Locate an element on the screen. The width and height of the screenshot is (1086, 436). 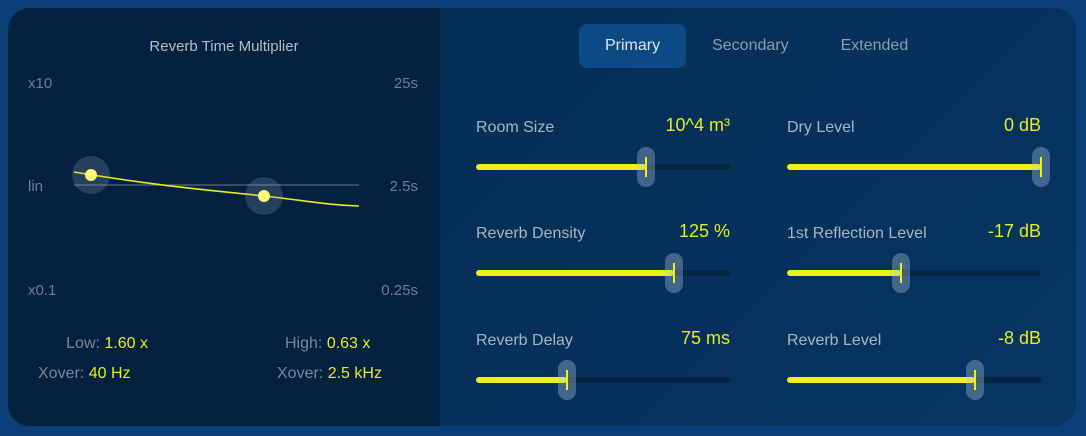
reverb-level-slider-fill is located at coordinates (881, 380).